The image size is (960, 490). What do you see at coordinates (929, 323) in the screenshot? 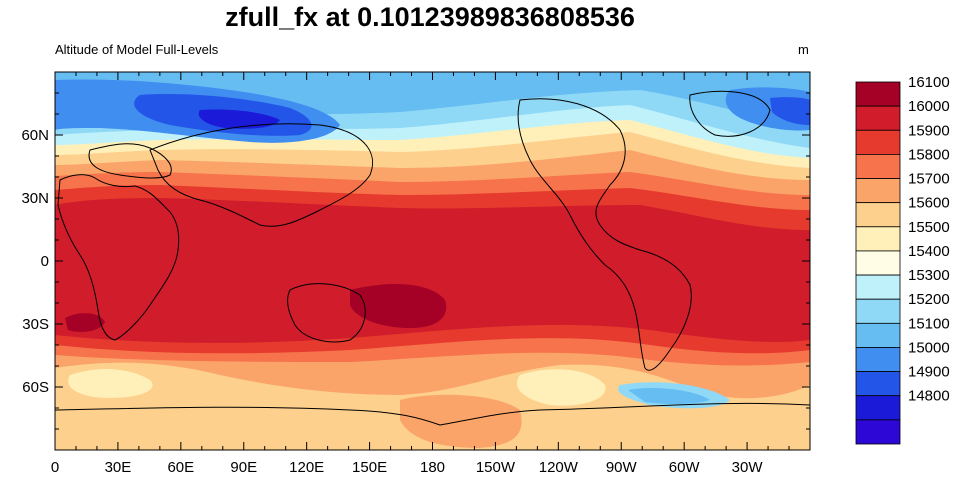
I see `colorbar-label: 15100` at bounding box center [929, 323].